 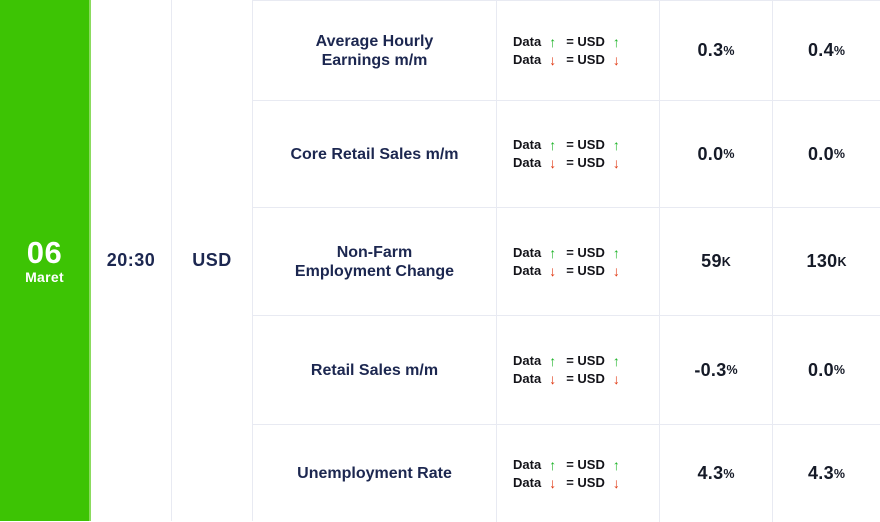 I want to click on value-number: 0.3, so click(x=710, y=50).